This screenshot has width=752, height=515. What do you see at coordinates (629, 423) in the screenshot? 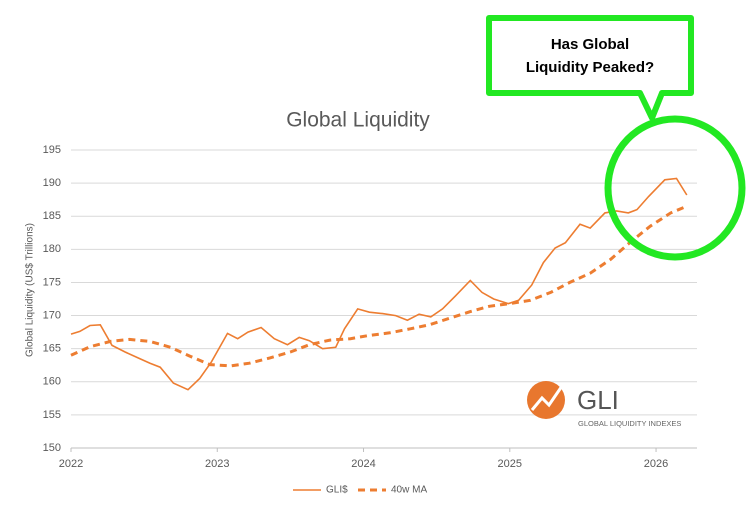
I see `logo-subtitle: GLOBAL LIQUIDITY INDEXES` at bounding box center [629, 423].